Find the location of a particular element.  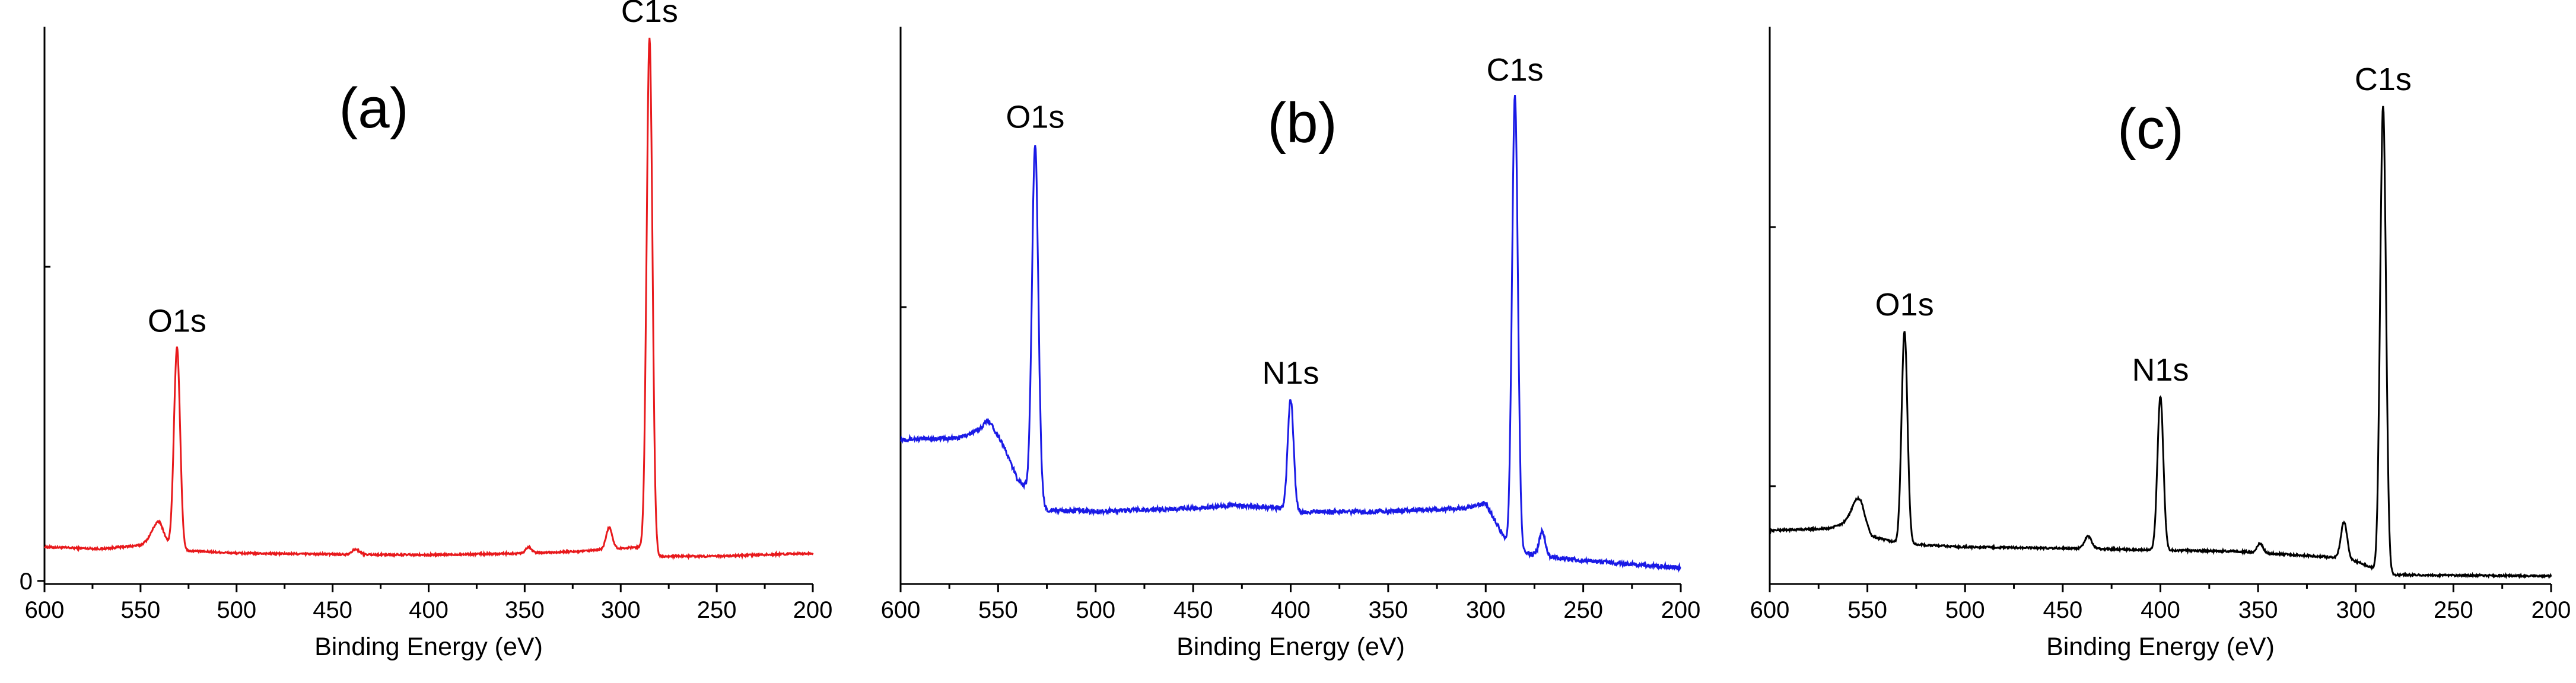

panel-label: (b) is located at coordinates (1302, 123).